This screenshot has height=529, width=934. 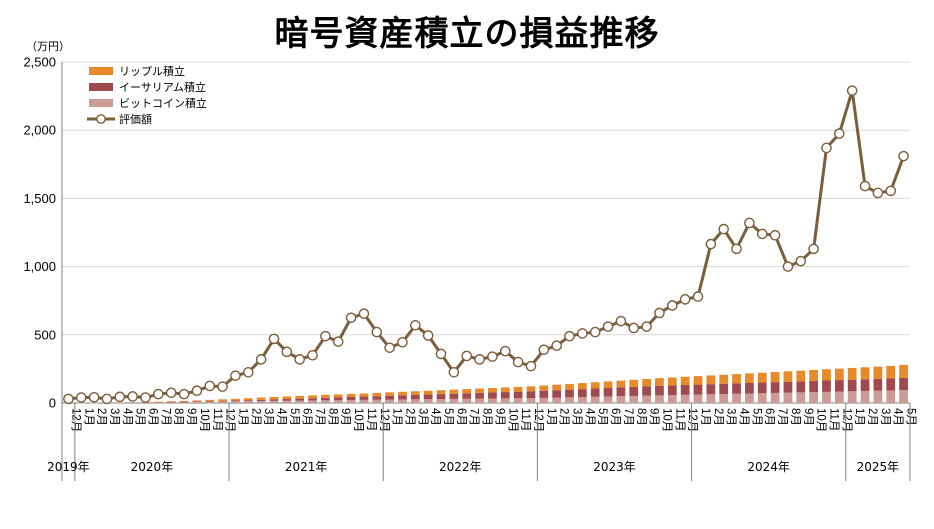 I want to click on x-tick-label: 2月, so click(x=409, y=417).